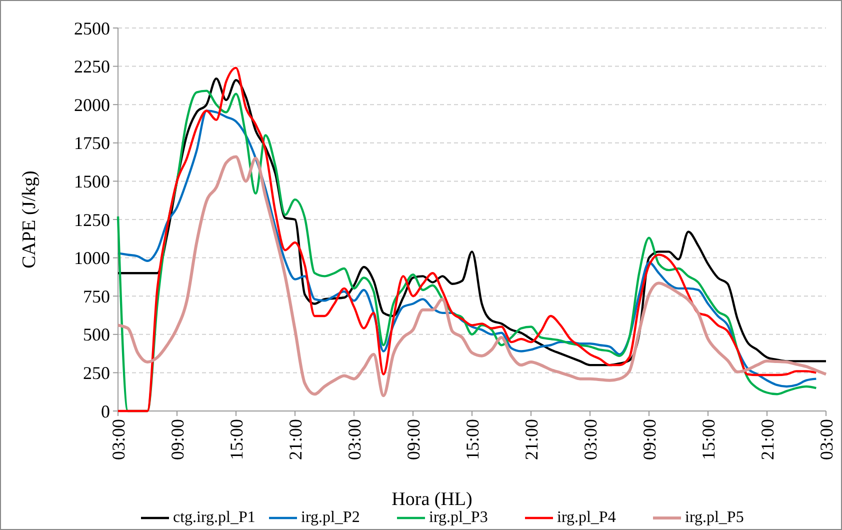  What do you see at coordinates (92, 66) in the screenshot?
I see `y-tick-label: 2250` at bounding box center [92, 66].